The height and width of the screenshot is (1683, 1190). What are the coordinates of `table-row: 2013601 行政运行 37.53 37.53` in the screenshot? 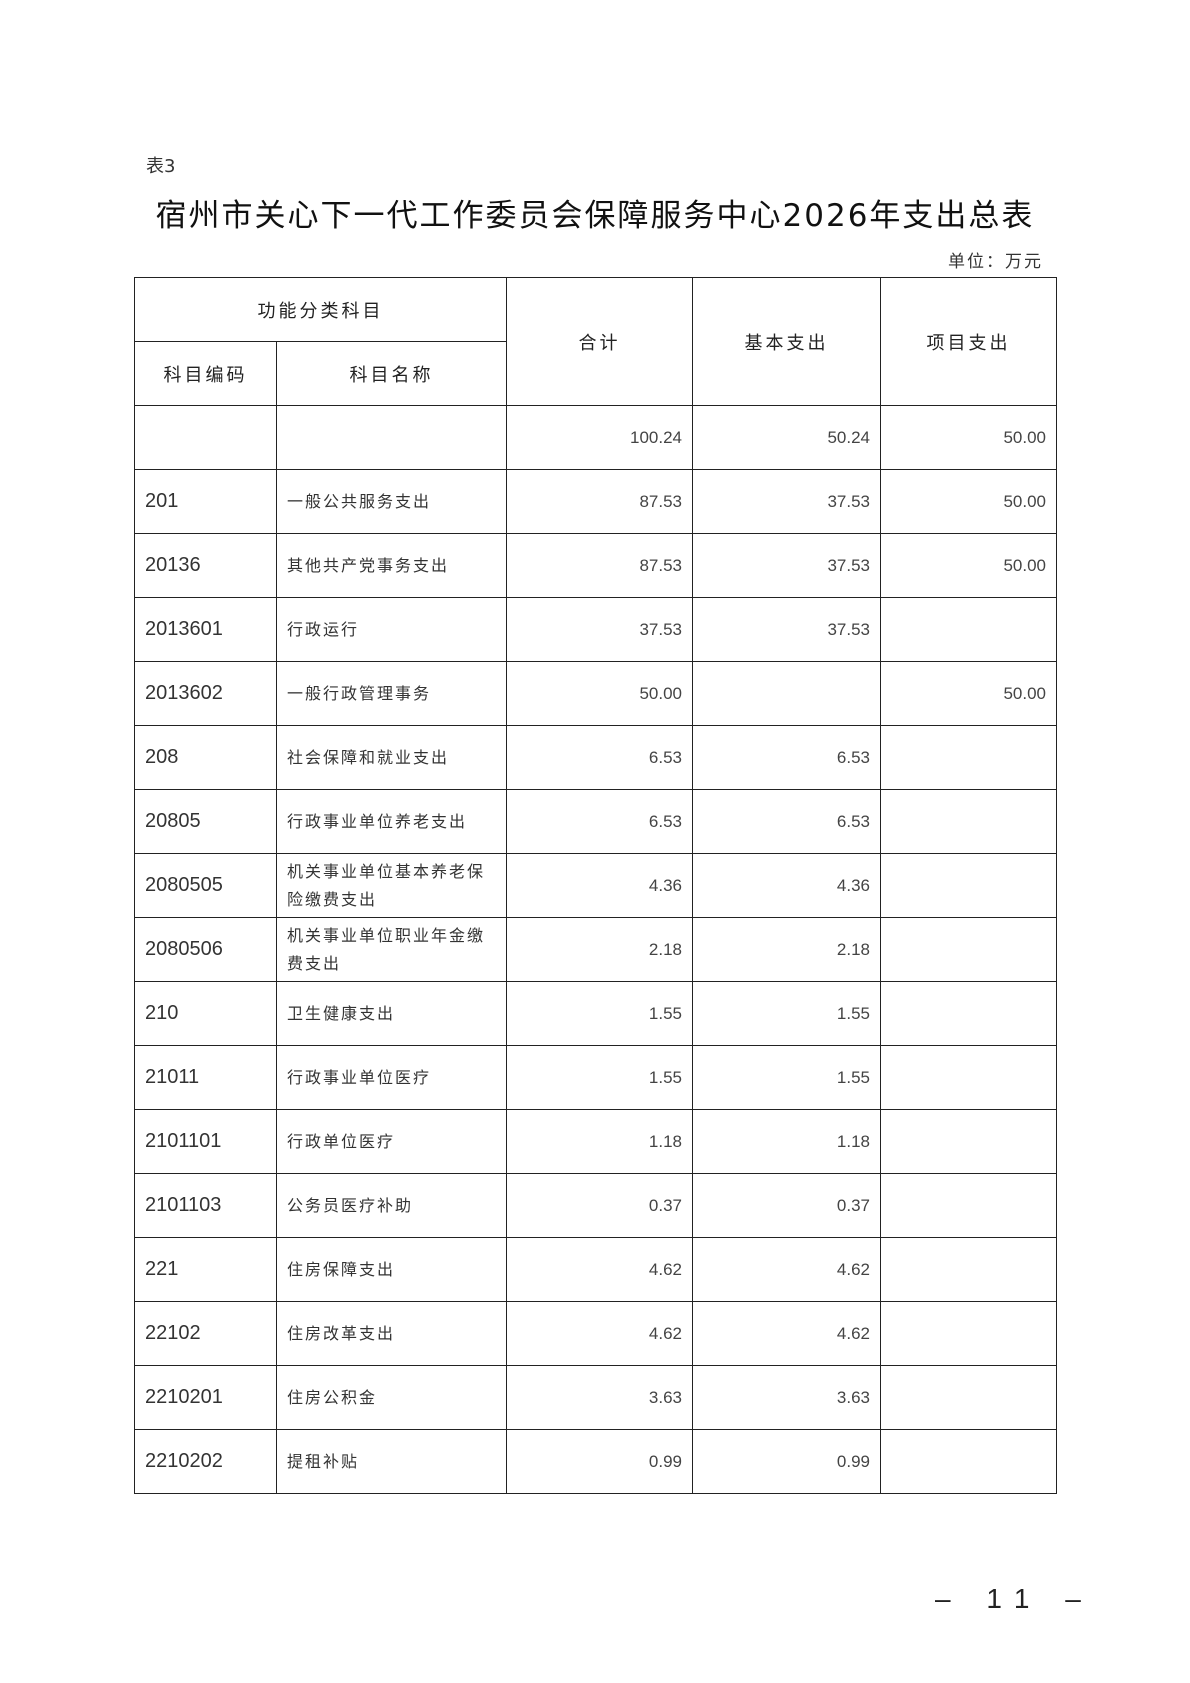 It's located at (595, 629).